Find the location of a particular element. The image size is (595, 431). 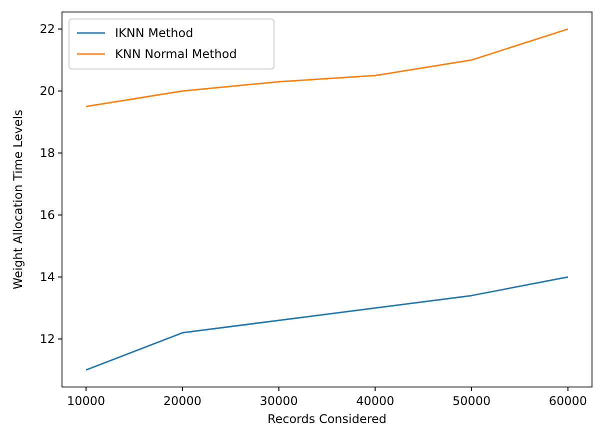

legend-label: KNN Normal Method is located at coordinates (176, 54).